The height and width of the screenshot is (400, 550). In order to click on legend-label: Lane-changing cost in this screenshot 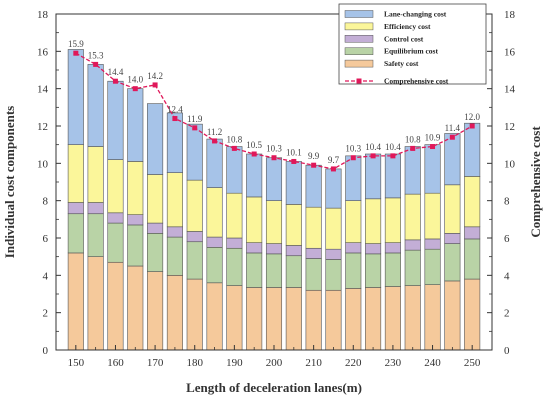, I will do `click(415, 14)`.